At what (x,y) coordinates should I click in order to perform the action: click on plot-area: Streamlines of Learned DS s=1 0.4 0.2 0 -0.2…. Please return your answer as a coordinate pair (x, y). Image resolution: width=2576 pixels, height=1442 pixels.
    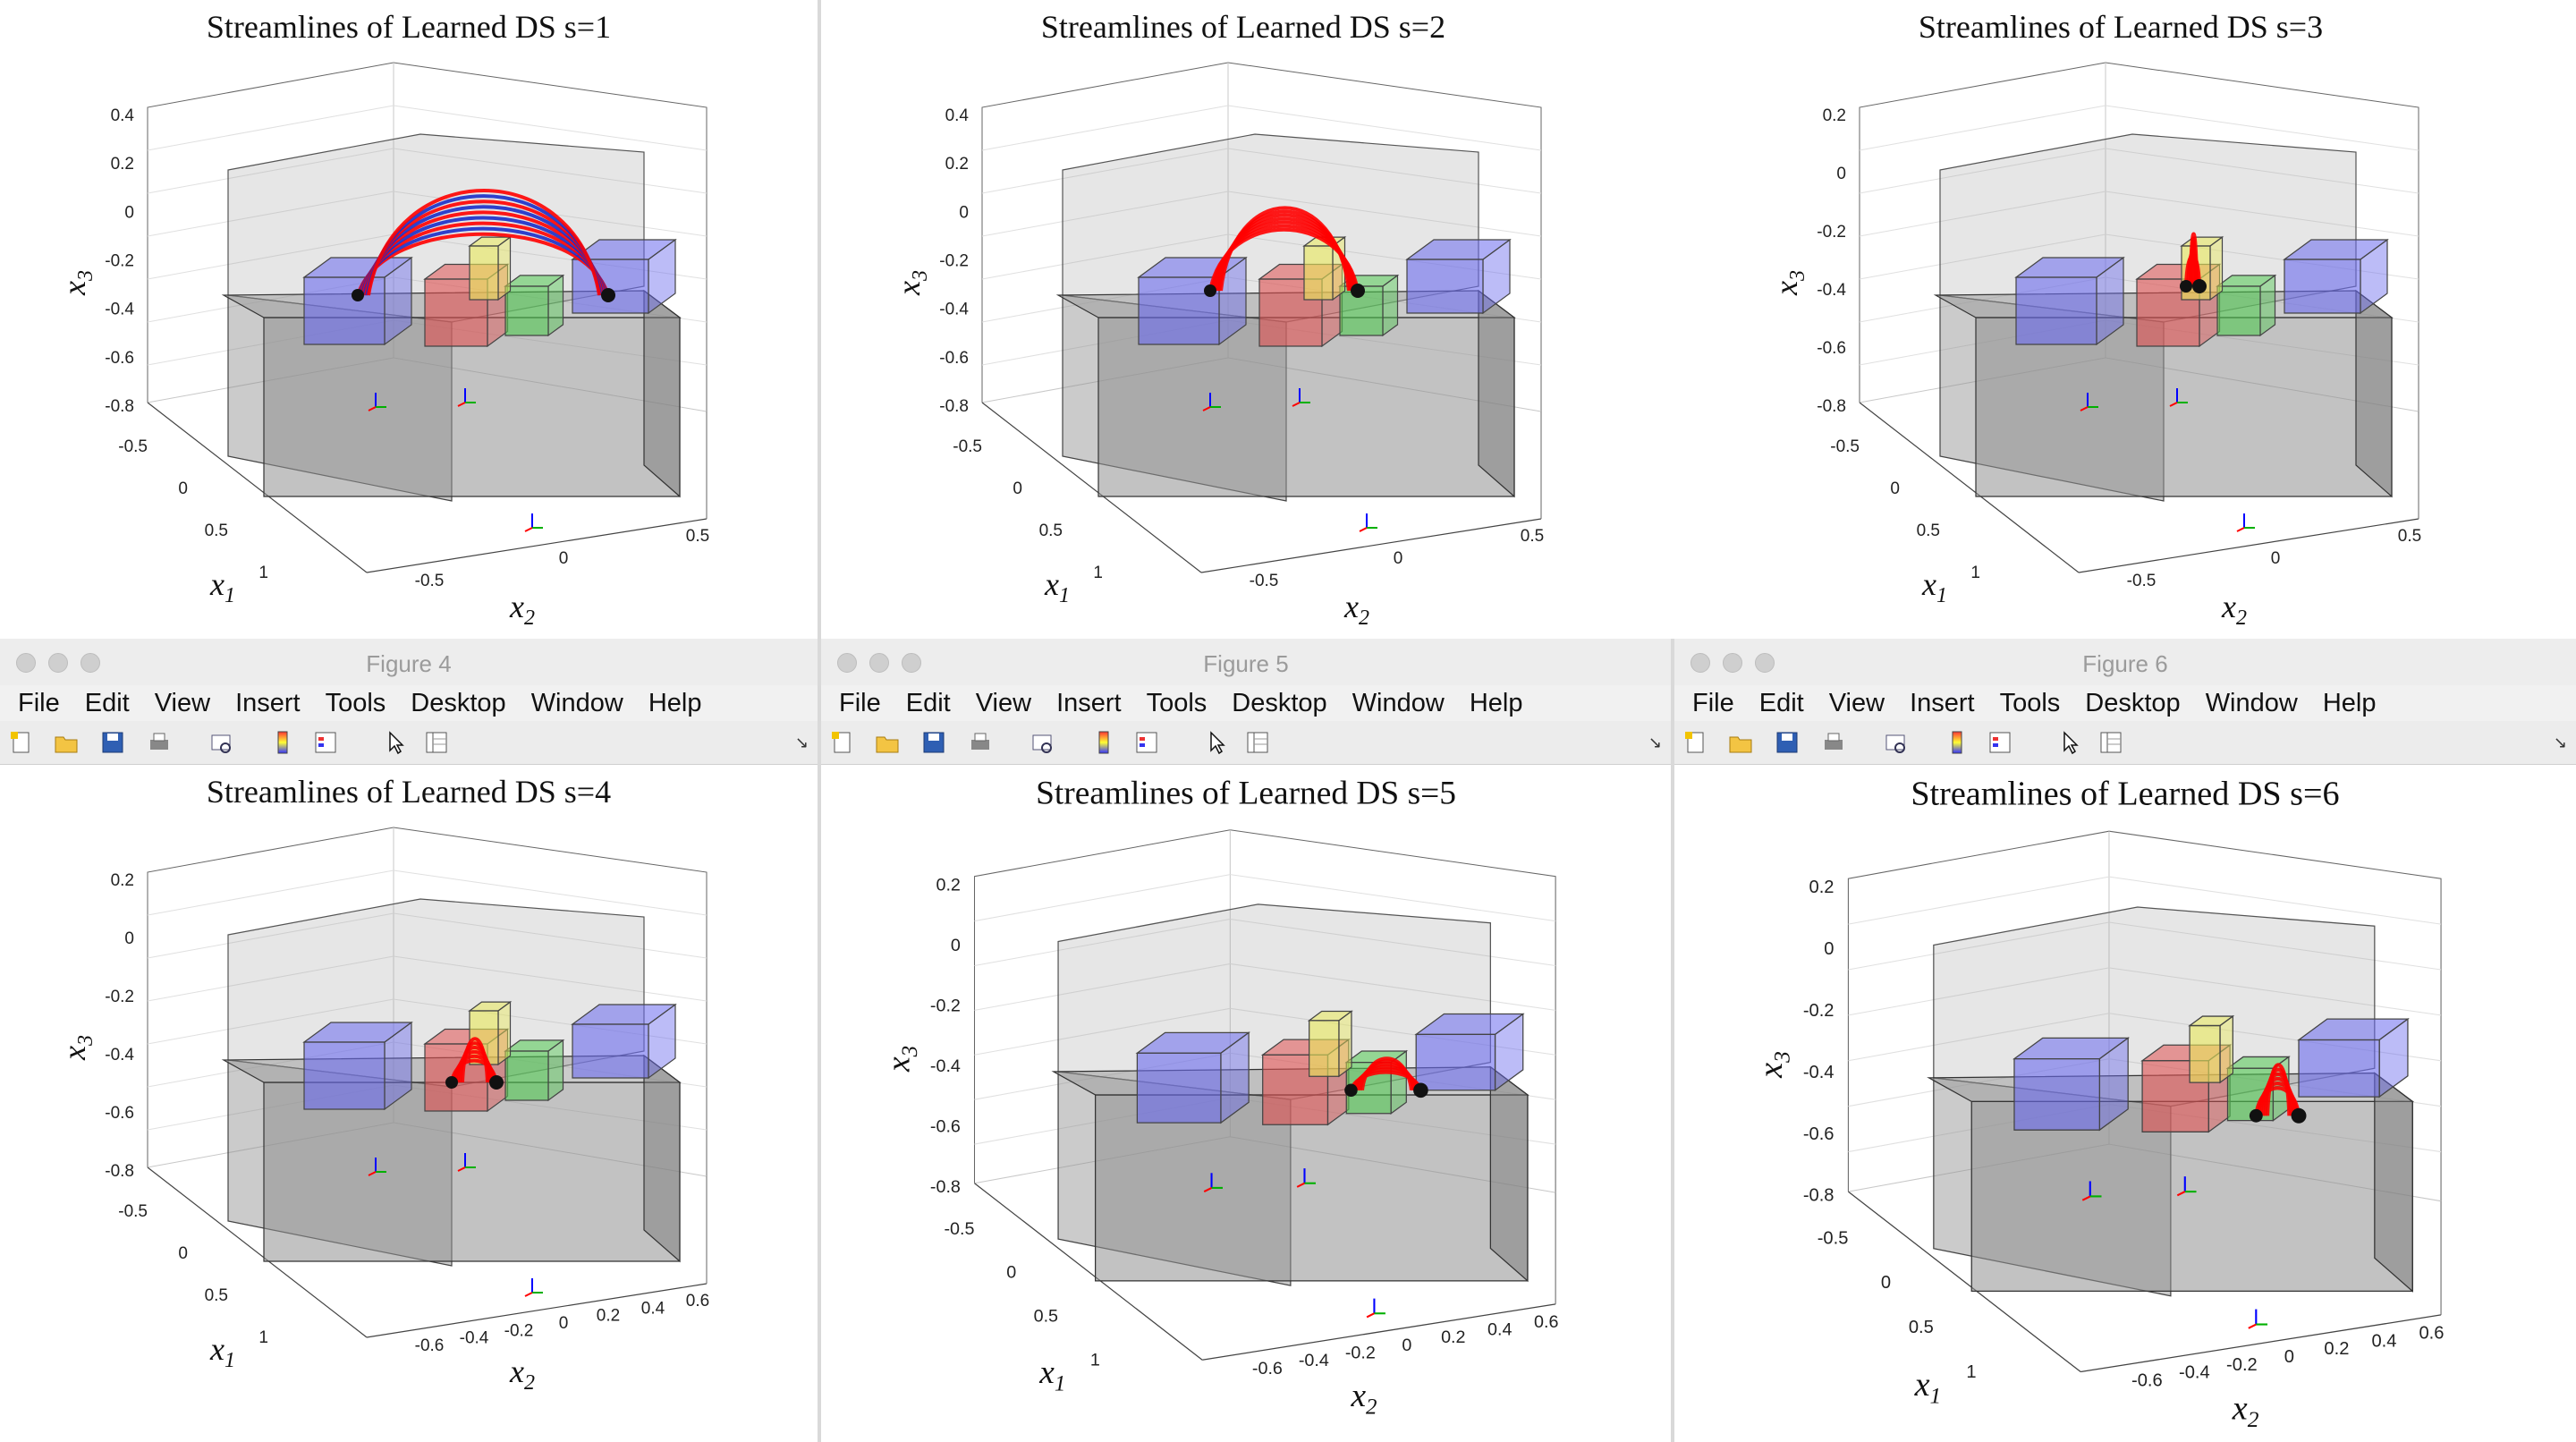
    Looking at the image, I should click on (409, 319).